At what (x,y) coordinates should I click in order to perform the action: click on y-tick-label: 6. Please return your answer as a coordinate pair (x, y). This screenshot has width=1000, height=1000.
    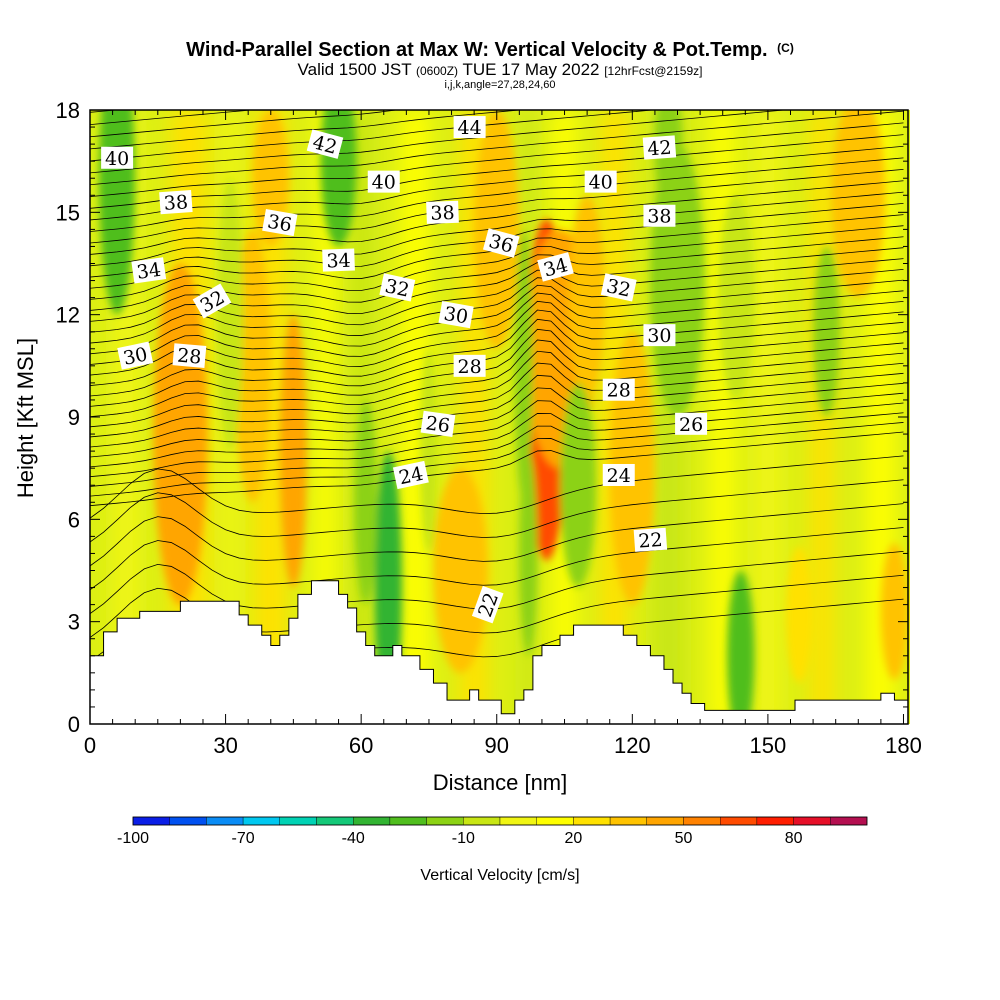
    Looking at the image, I should click on (74, 519).